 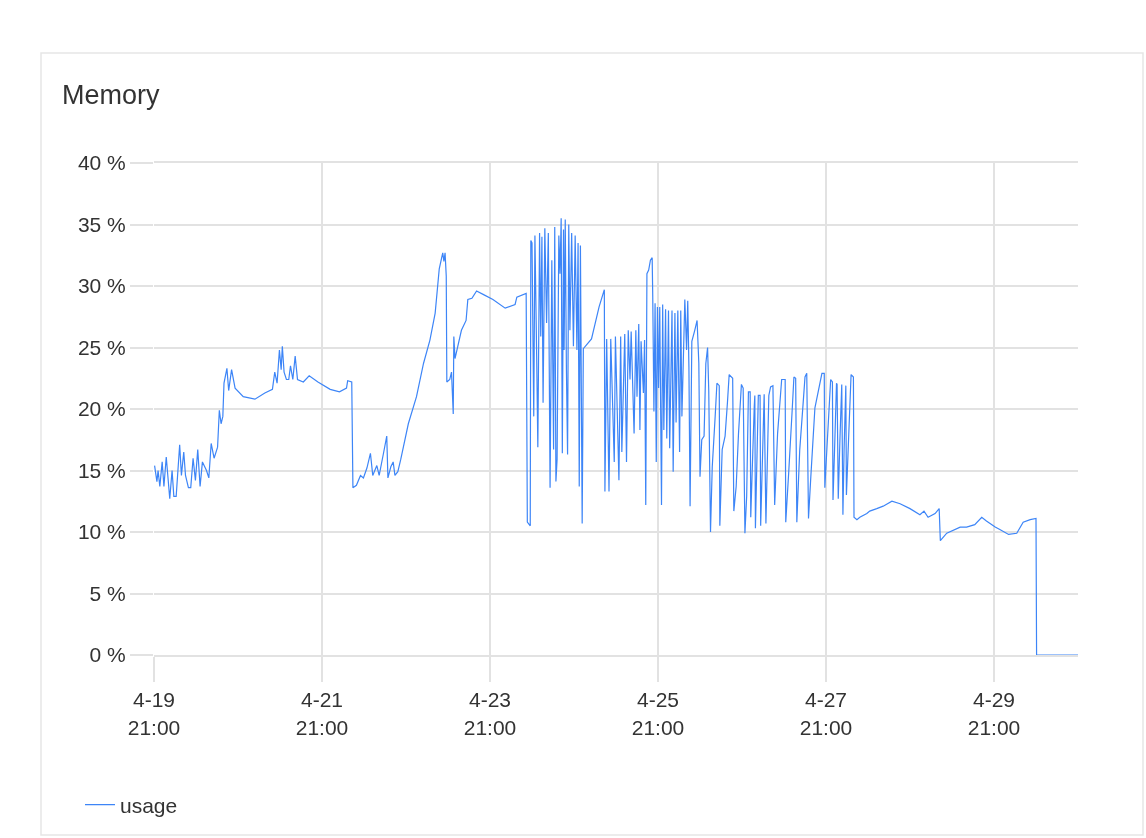 What do you see at coordinates (101, 532) in the screenshot?
I see `y-tick-label: 10 %` at bounding box center [101, 532].